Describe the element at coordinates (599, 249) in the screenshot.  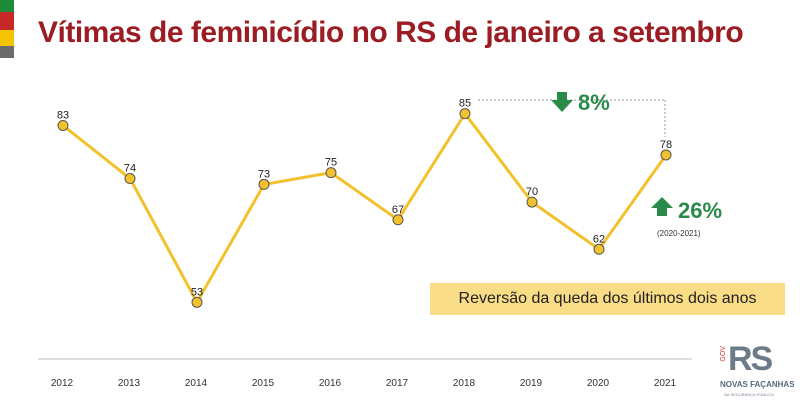
I see `data-point-2020` at that location.